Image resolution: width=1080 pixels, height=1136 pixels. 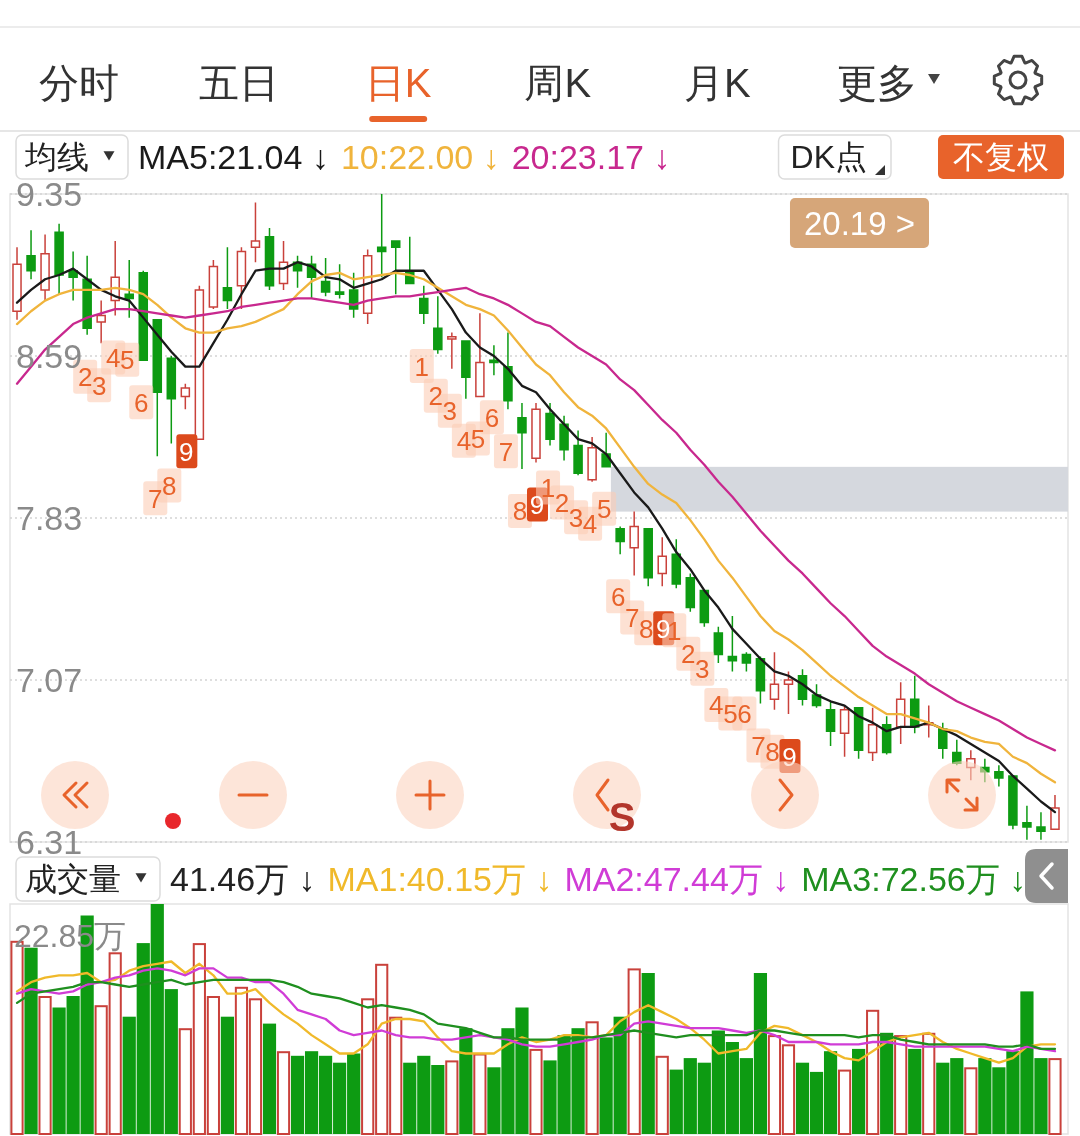 What do you see at coordinates (1001, 157) in the screenshot?
I see `text: 不复权` at bounding box center [1001, 157].